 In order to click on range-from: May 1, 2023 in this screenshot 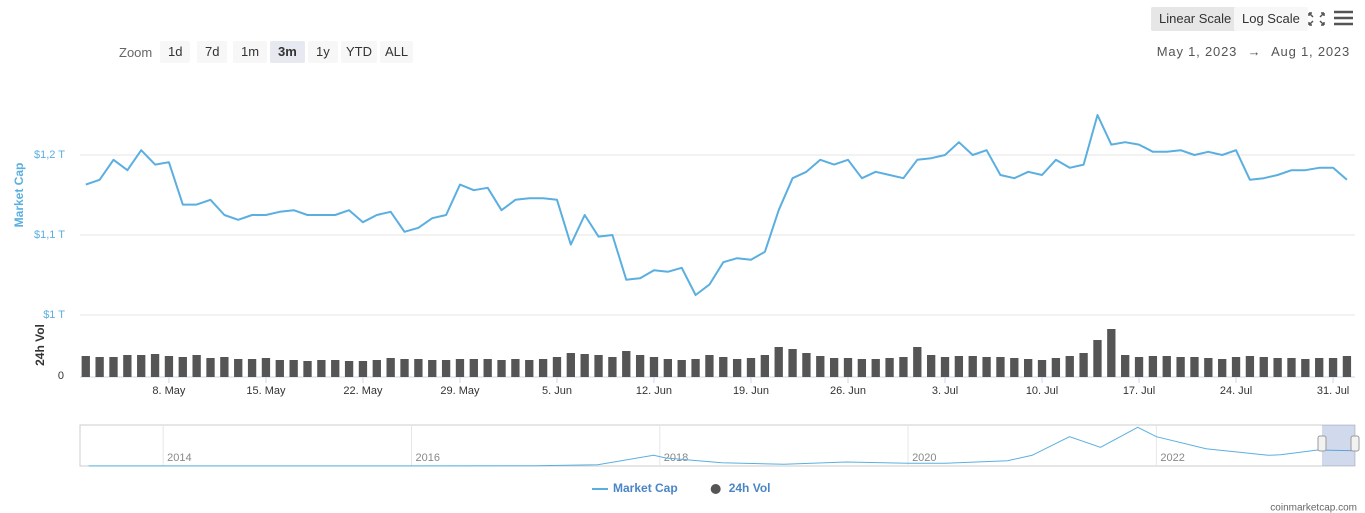, I will do `click(1197, 51)`.